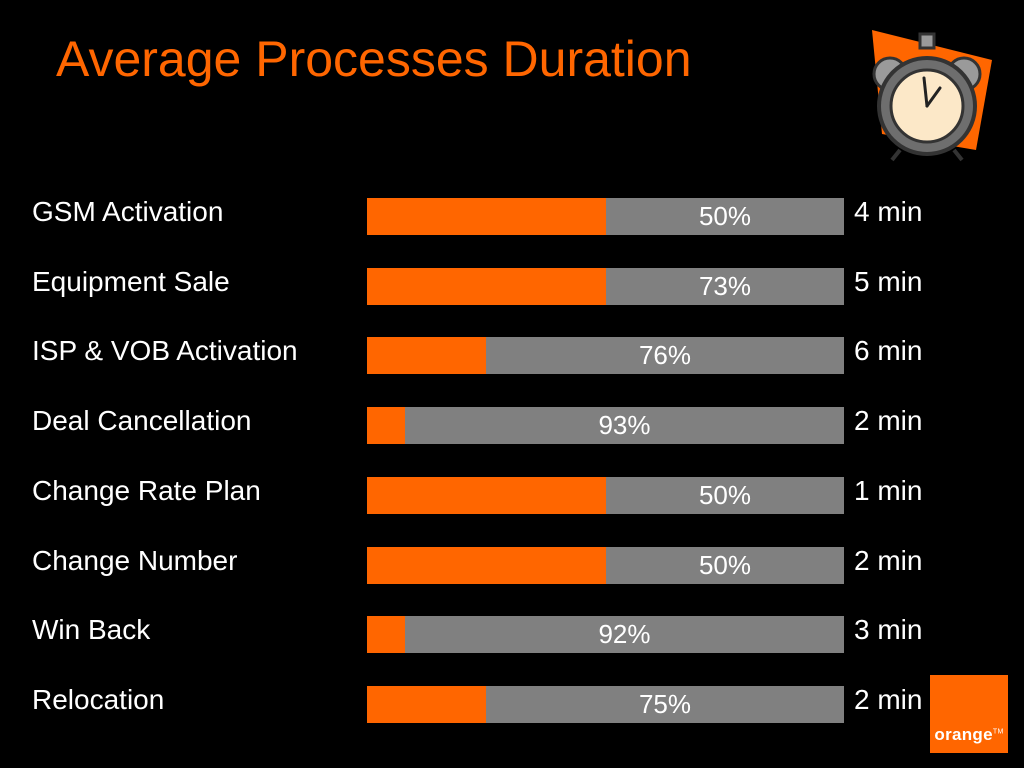  I want to click on bar-track: 93%, so click(605, 425).